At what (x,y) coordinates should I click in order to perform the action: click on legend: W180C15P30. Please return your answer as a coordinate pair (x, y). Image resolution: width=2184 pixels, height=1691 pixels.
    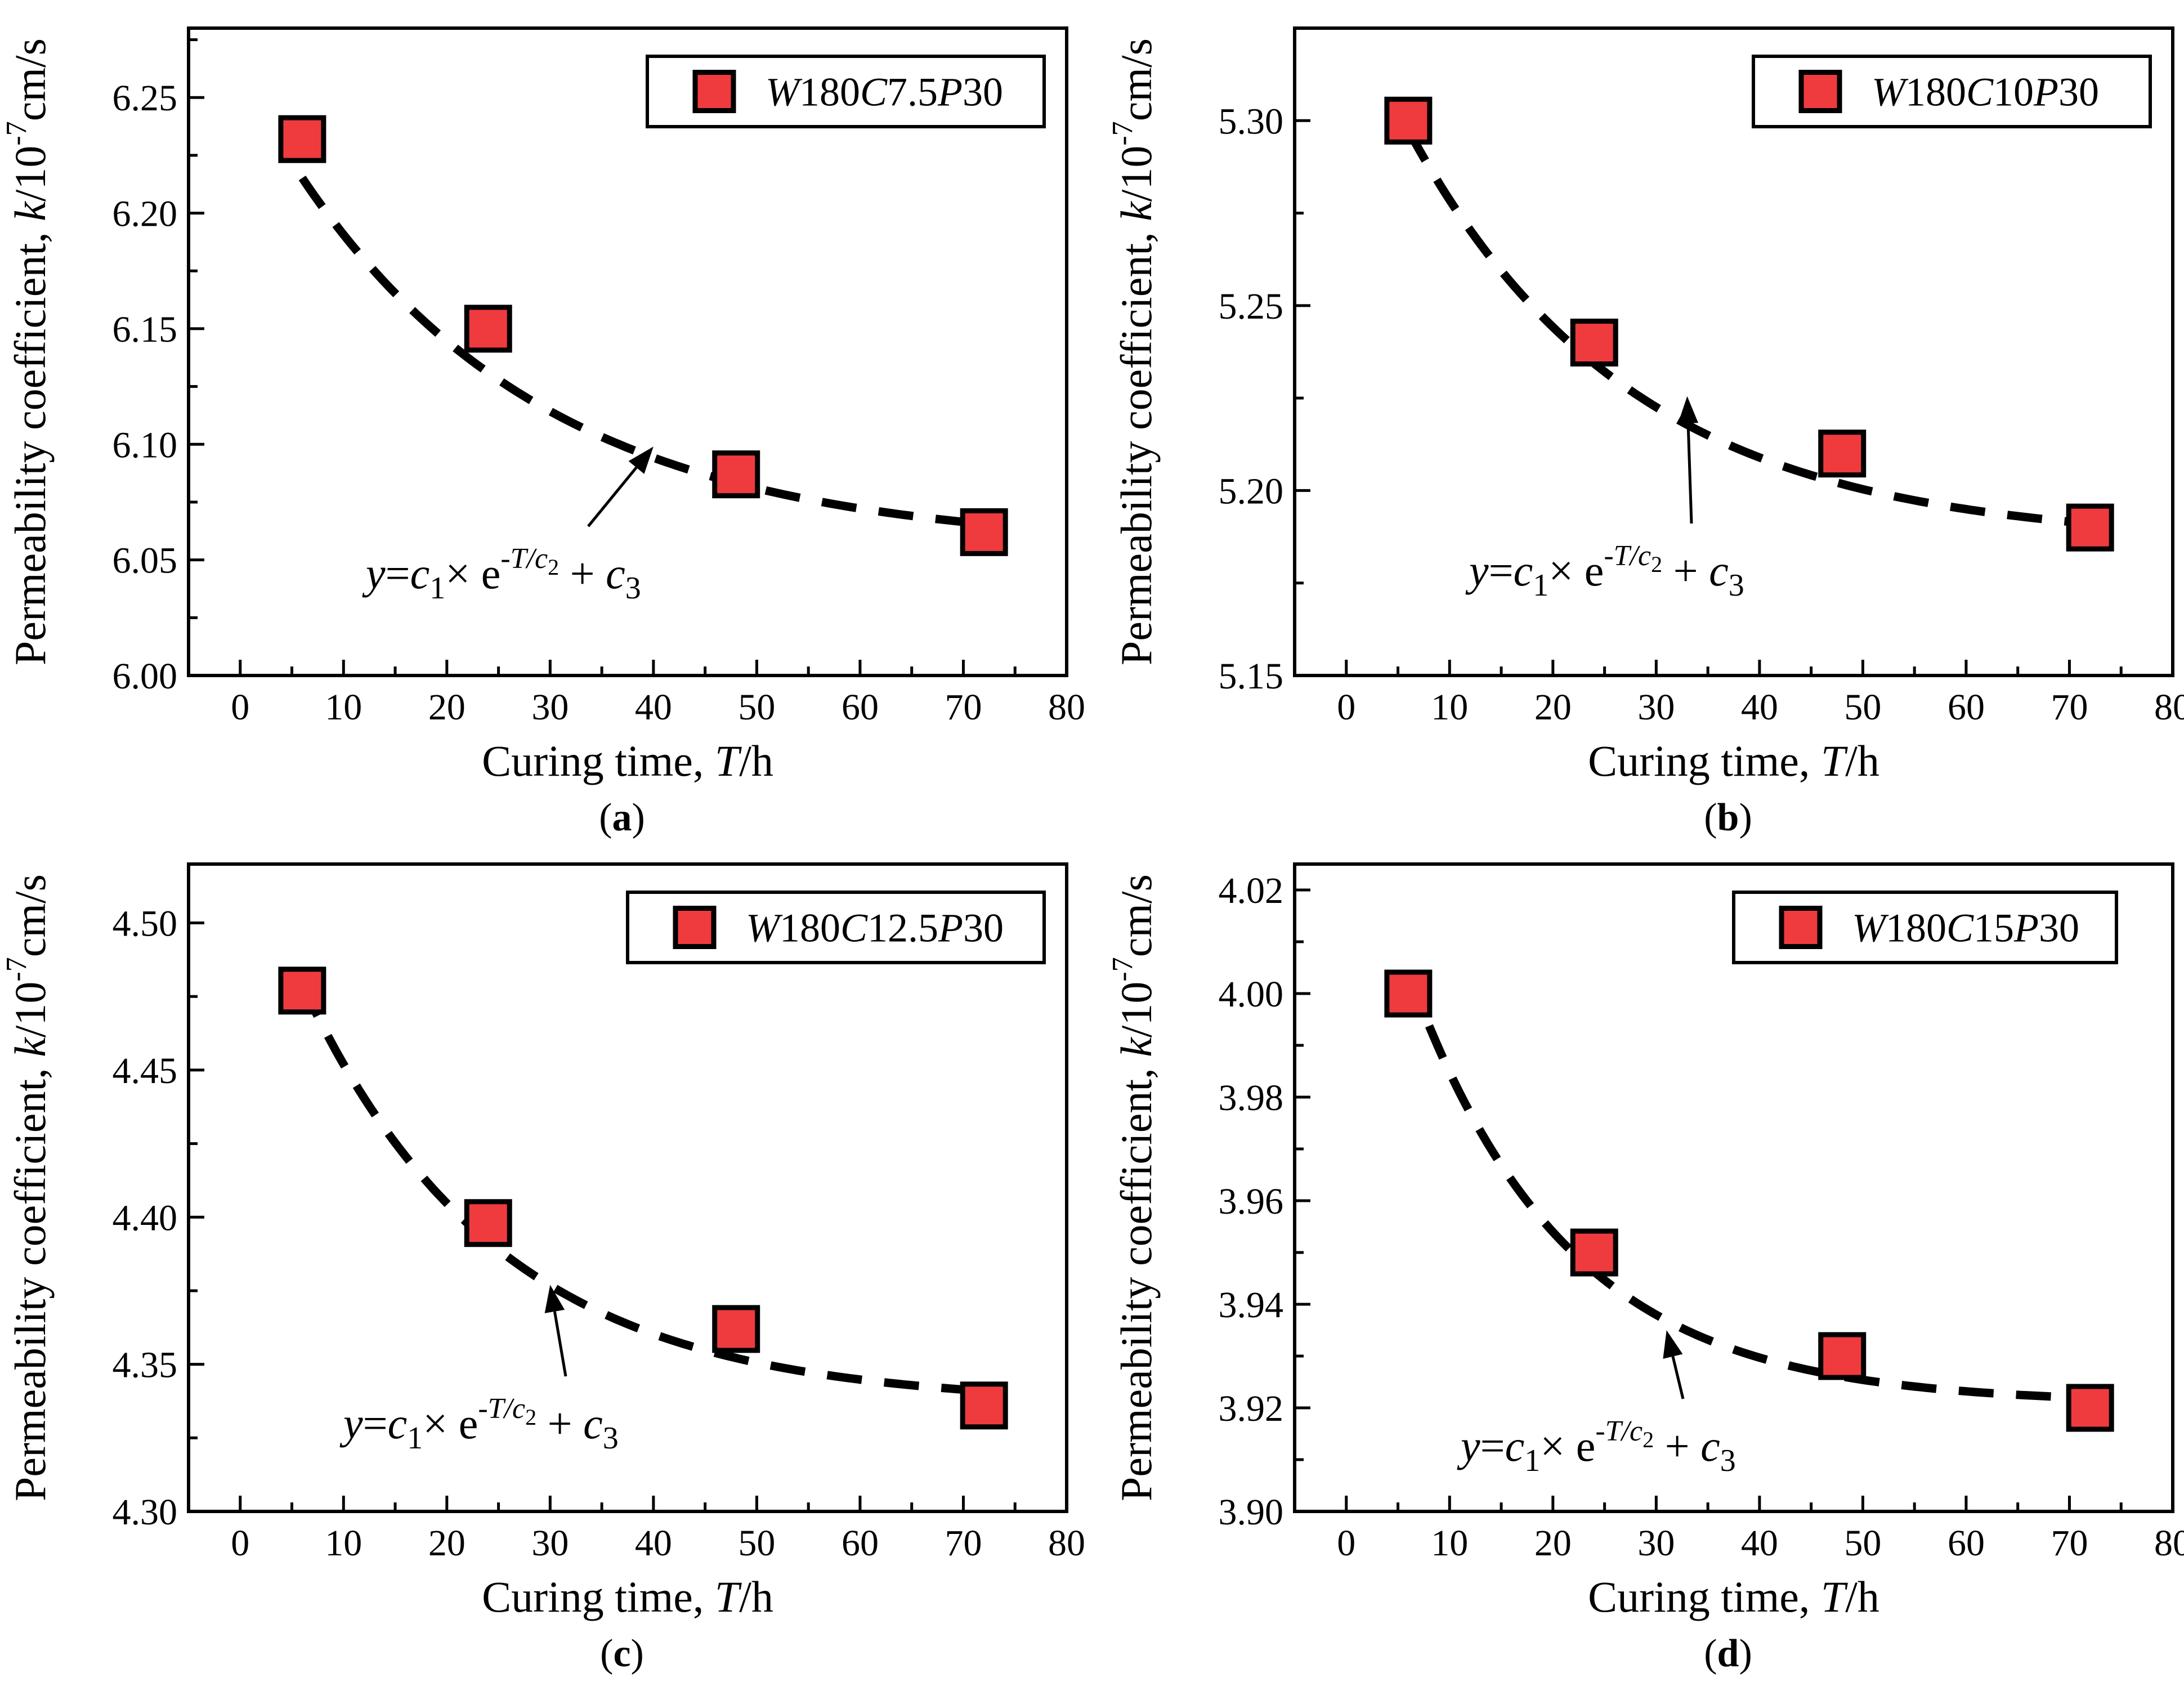
    Looking at the image, I should click on (1925, 928).